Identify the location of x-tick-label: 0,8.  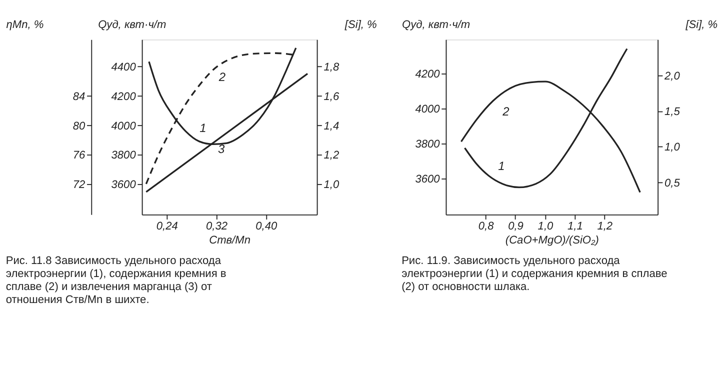
(486, 226).